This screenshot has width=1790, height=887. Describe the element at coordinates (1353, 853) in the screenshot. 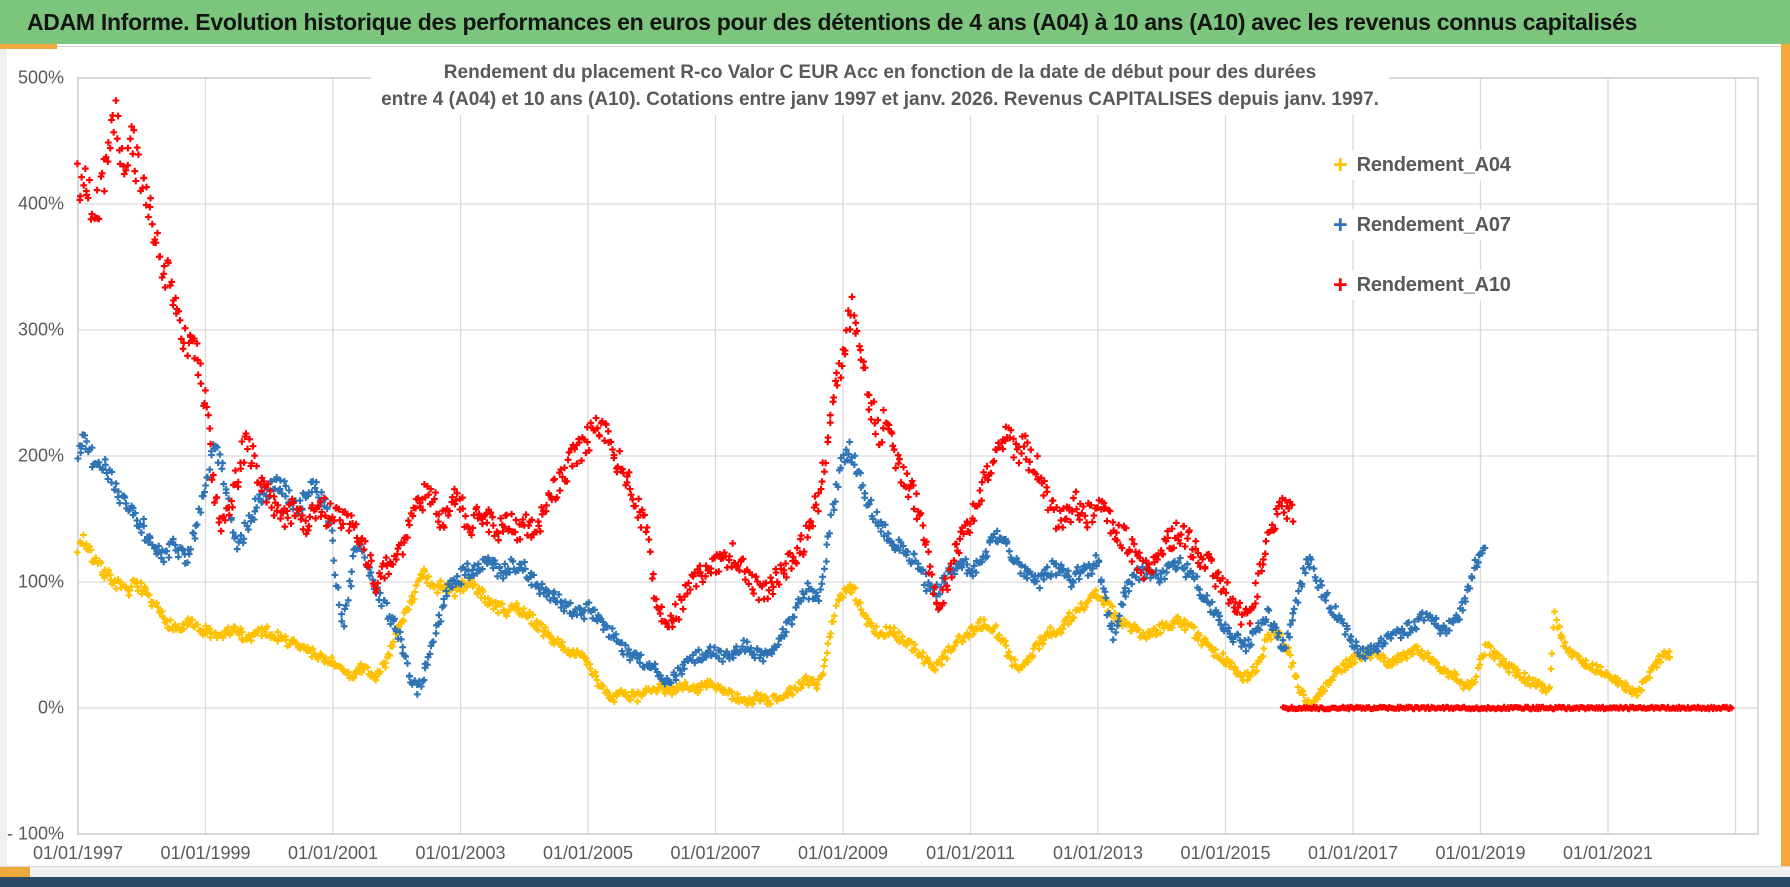

I see `x-axis-tick-label: 01/01/2017` at that location.